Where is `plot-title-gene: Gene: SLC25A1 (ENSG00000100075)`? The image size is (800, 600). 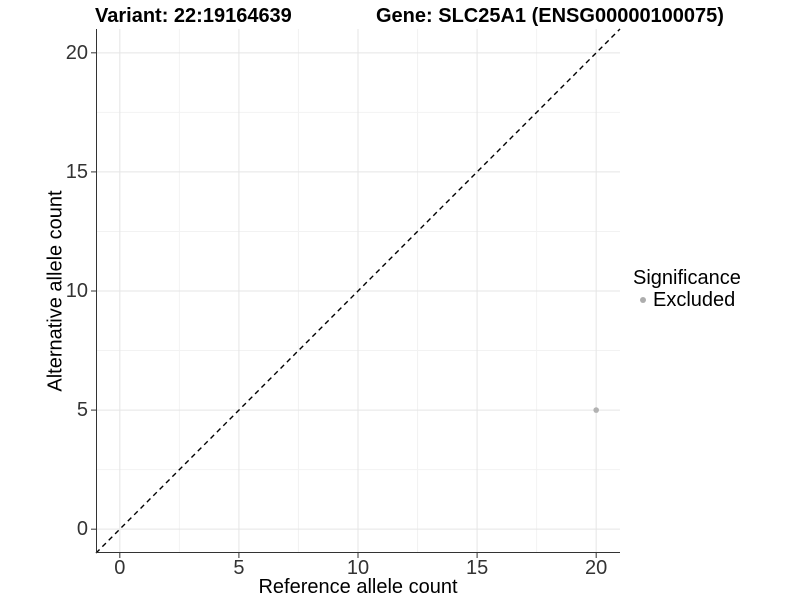
plot-title-gene: Gene: SLC25A1 (ENSG00000100075) is located at coordinates (550, 16).